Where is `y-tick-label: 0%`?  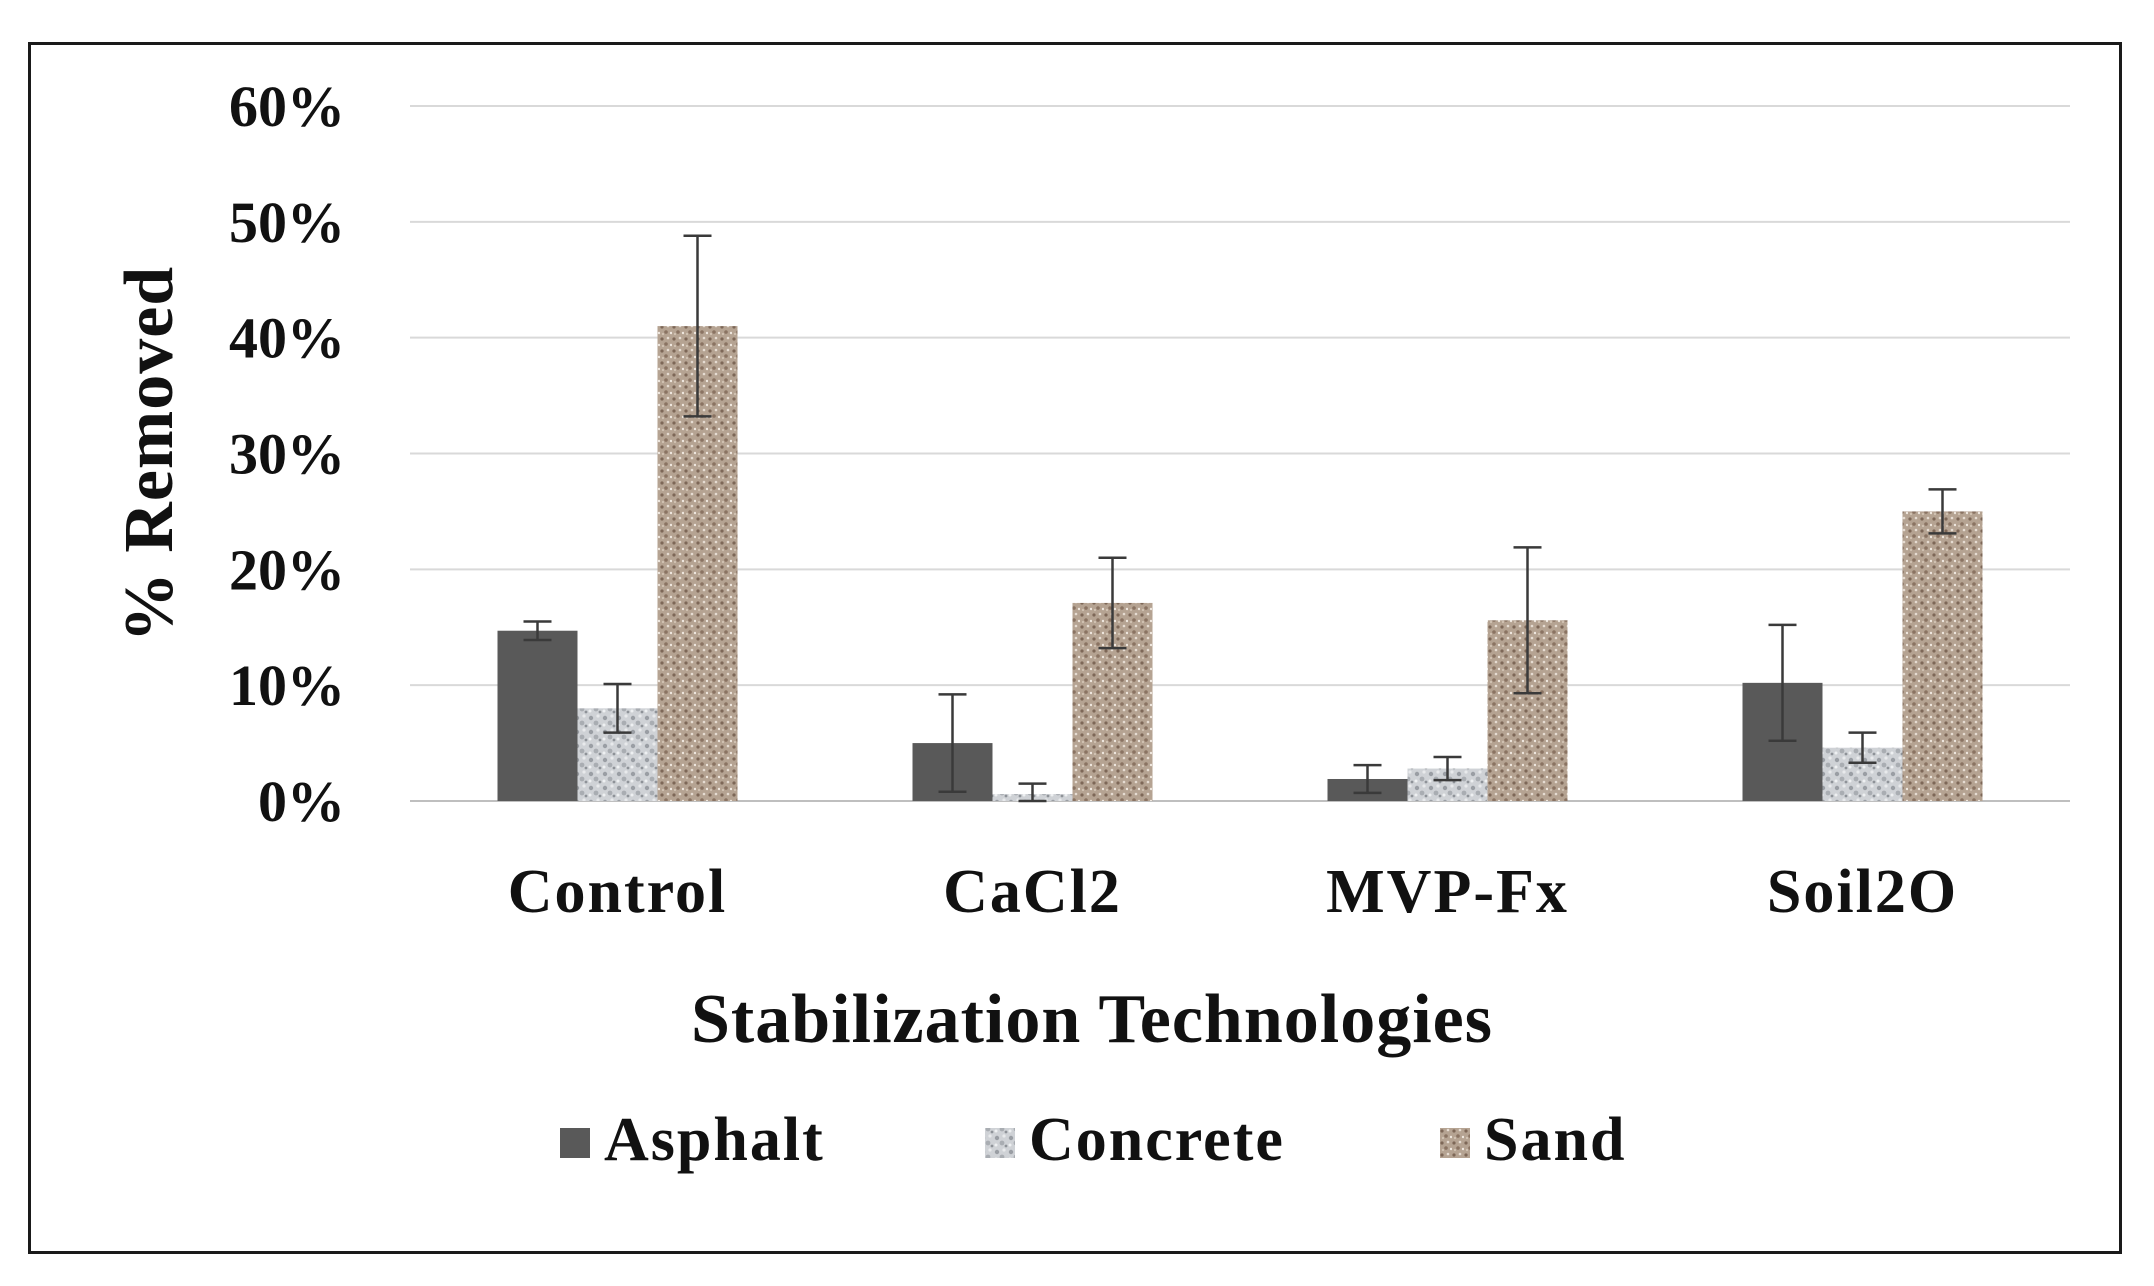
y-tick-label: 0% is located at coordinates (301, 801).